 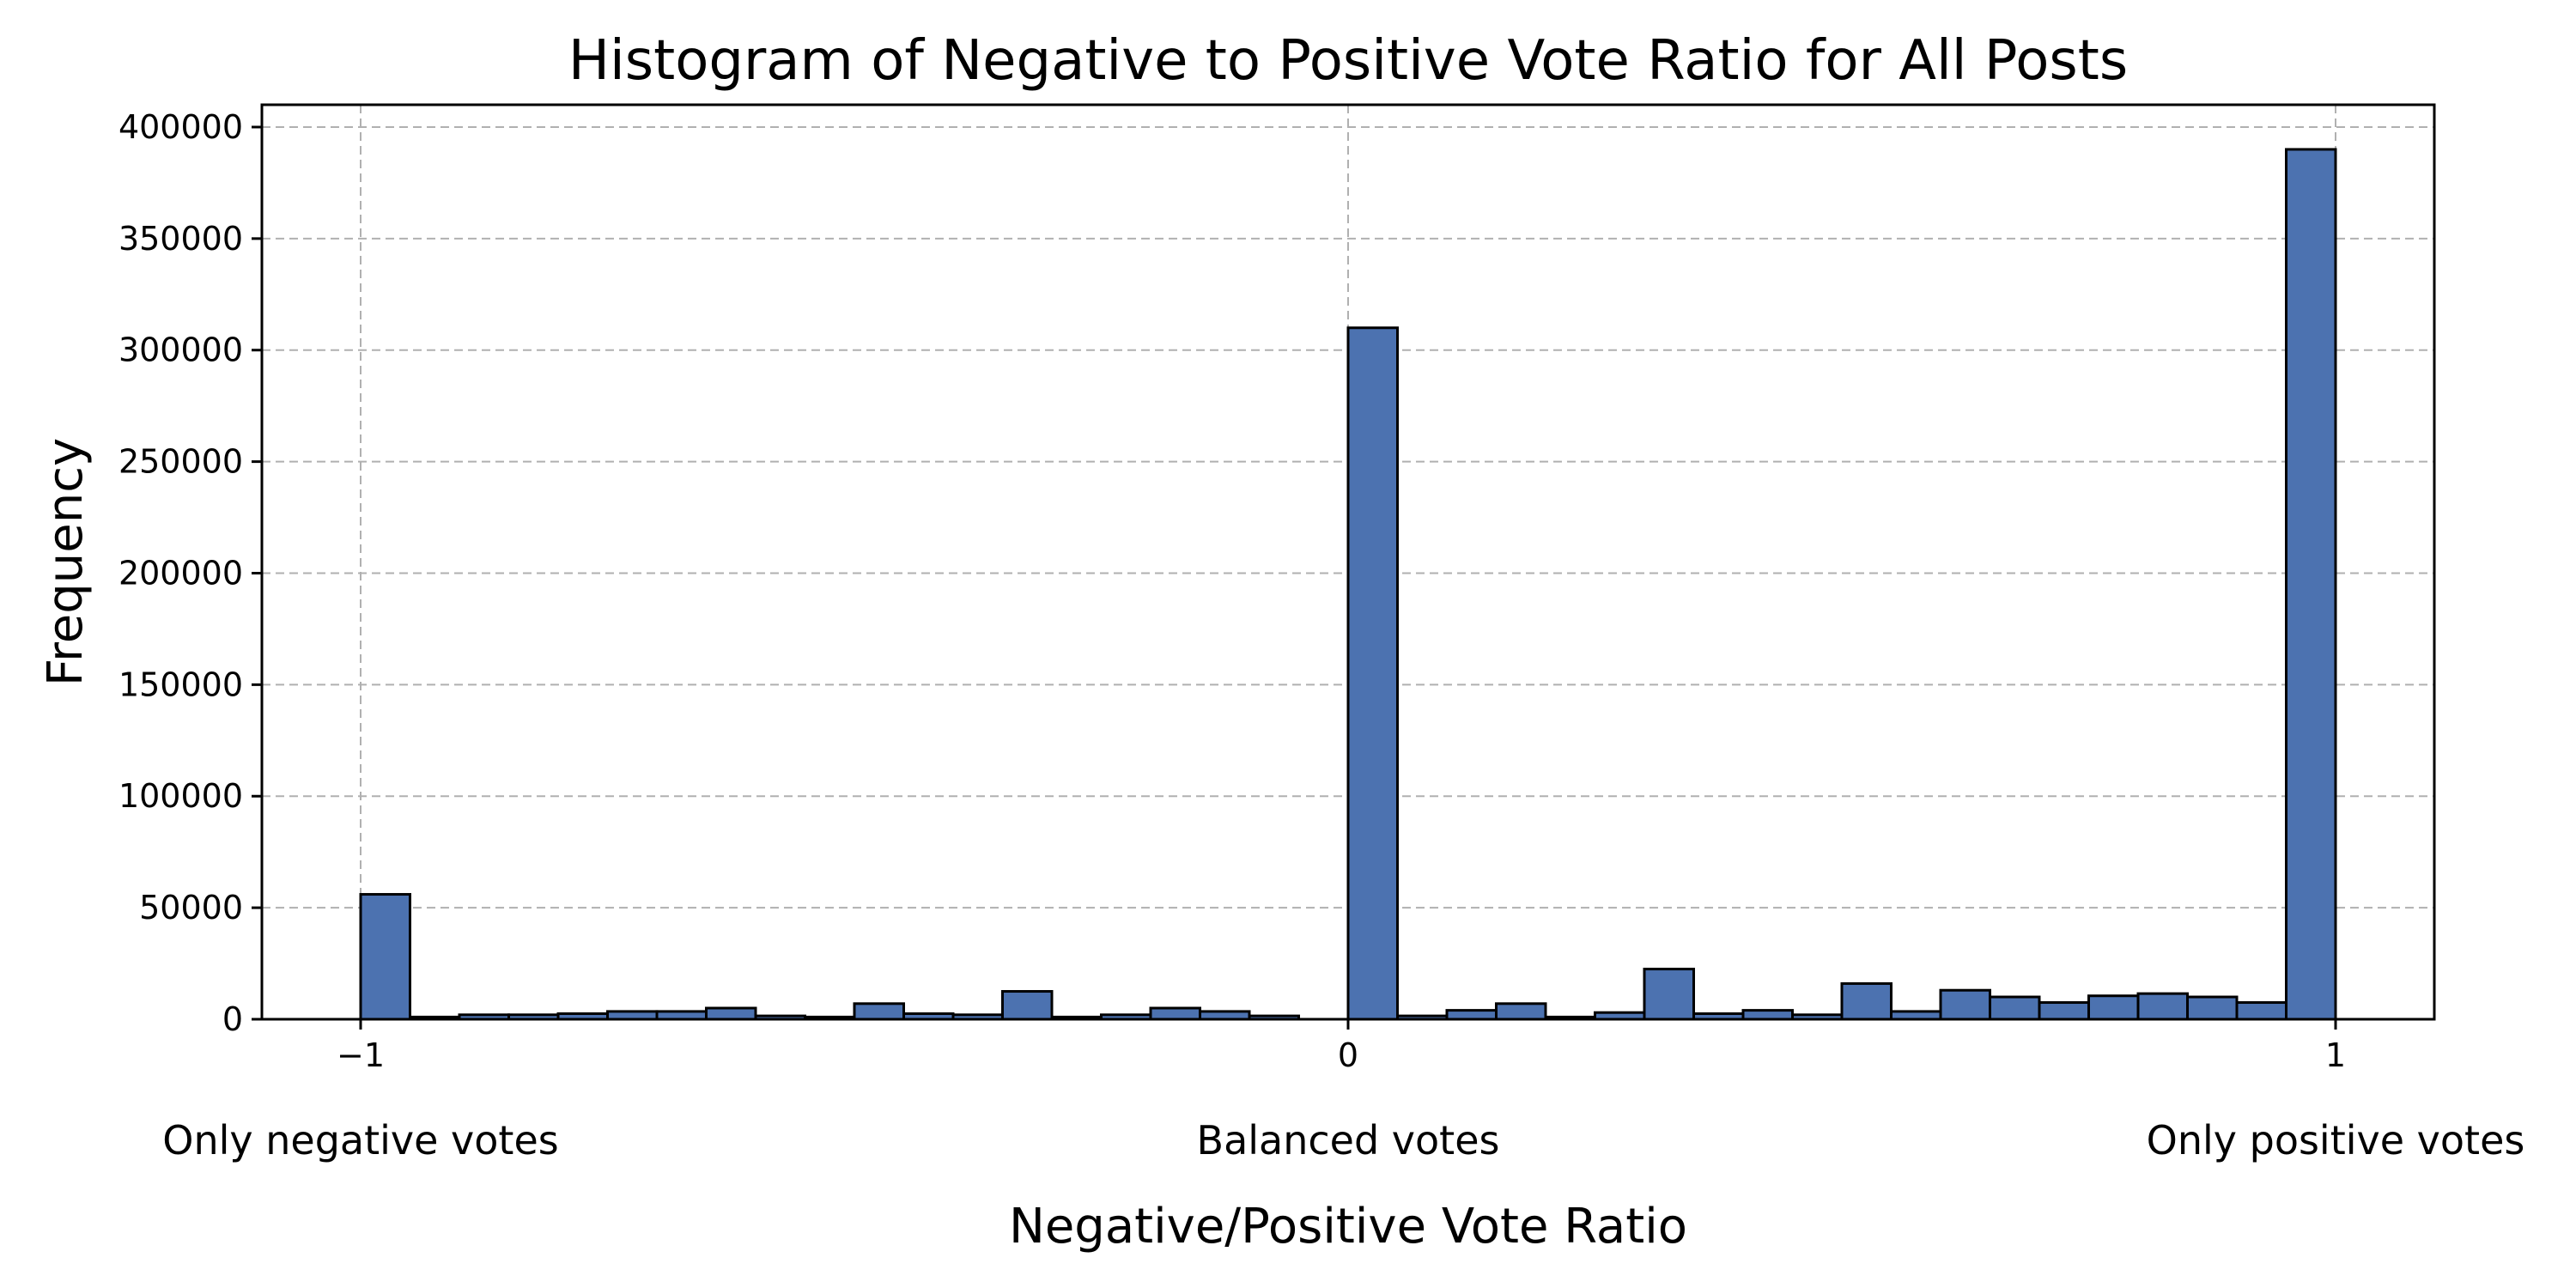 What do you see at coordinates (180, 796) in the screenshot?
I see `y-tick-label: 100000` at bounding box center [180, 796].